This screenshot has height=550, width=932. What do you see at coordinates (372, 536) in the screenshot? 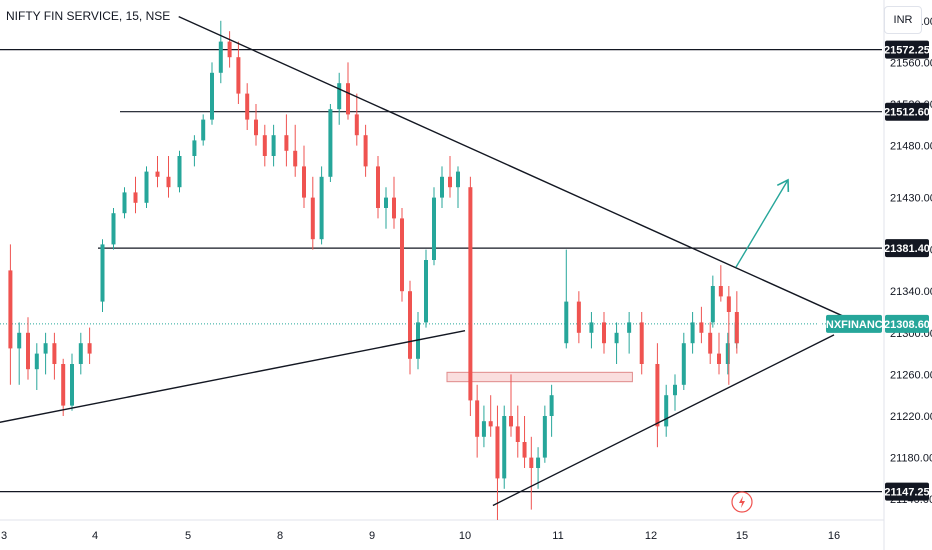
I see `time-tick-label: 9` at bounding box center [372, 536].